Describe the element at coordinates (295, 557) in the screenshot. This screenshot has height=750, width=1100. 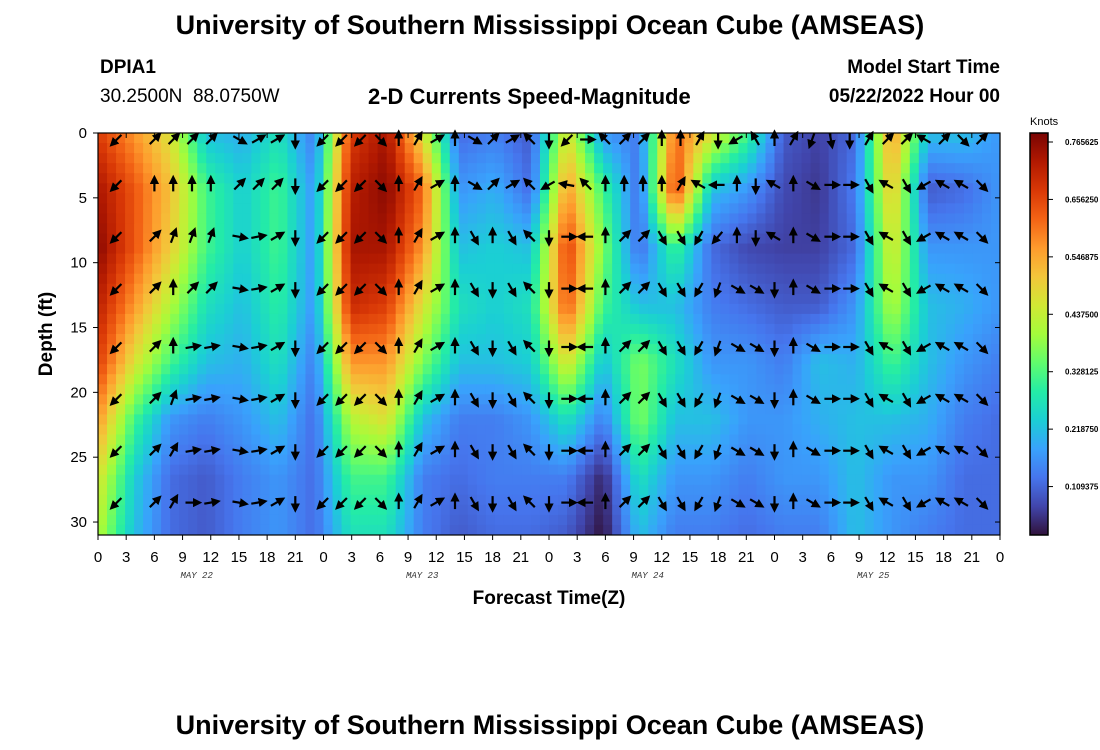
I see `x-tick-label: 21` at that location.